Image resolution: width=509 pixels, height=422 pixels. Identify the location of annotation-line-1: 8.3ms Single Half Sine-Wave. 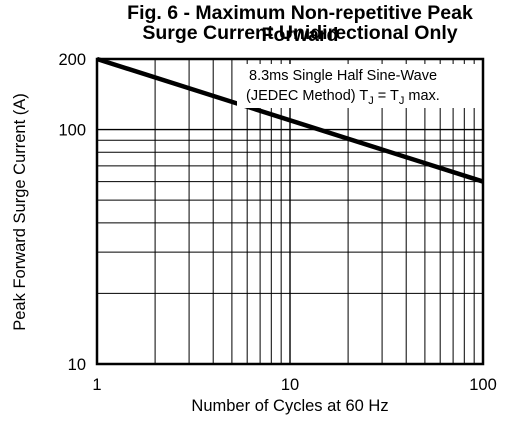
(343, 76).